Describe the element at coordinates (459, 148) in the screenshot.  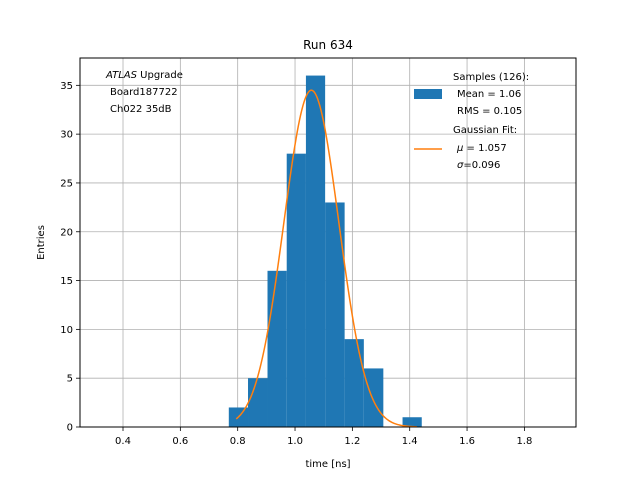
I see `legend-mu-symbol: μ` at that location.